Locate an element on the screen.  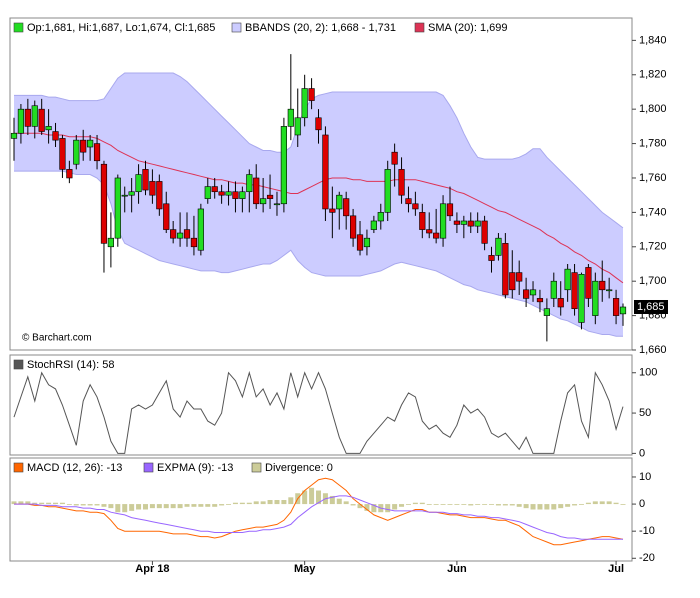
y-tick-label: 1,840 is located at coordinates (653, 40).